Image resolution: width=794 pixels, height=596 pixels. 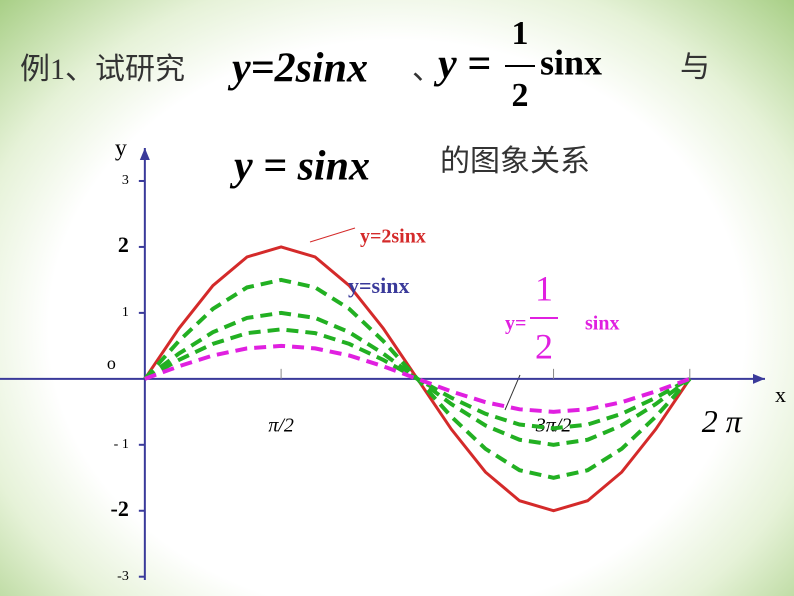 I want to click on x-tick-label: 3π/2, so click(x=553, y=425).